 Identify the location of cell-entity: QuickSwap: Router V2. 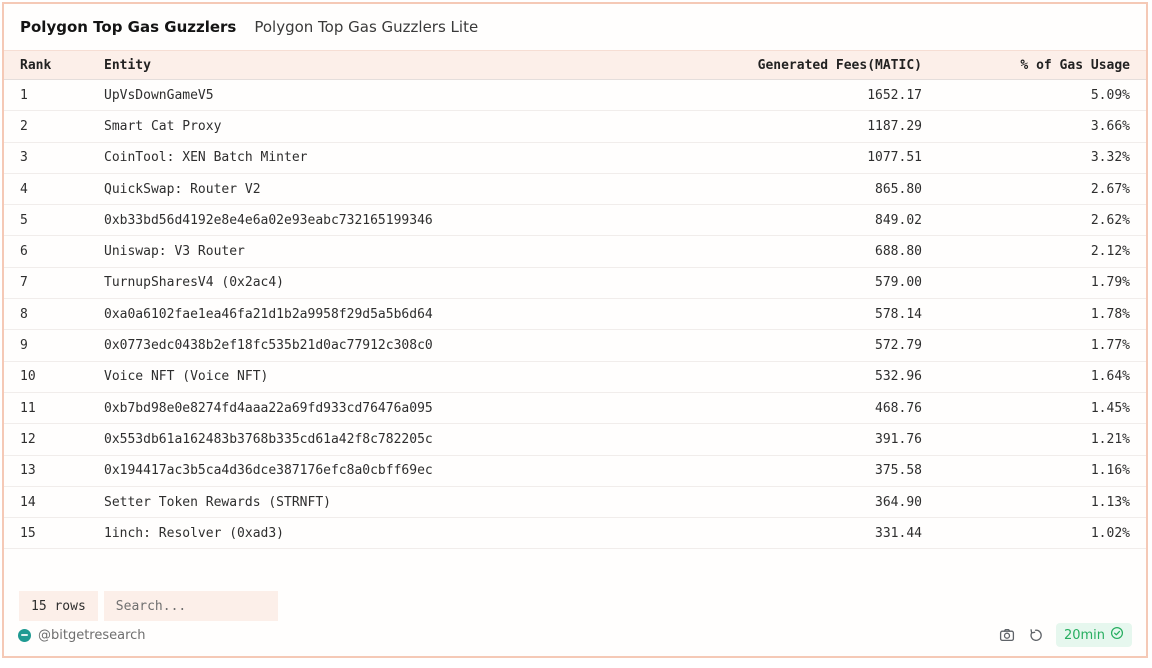
(388, 189).